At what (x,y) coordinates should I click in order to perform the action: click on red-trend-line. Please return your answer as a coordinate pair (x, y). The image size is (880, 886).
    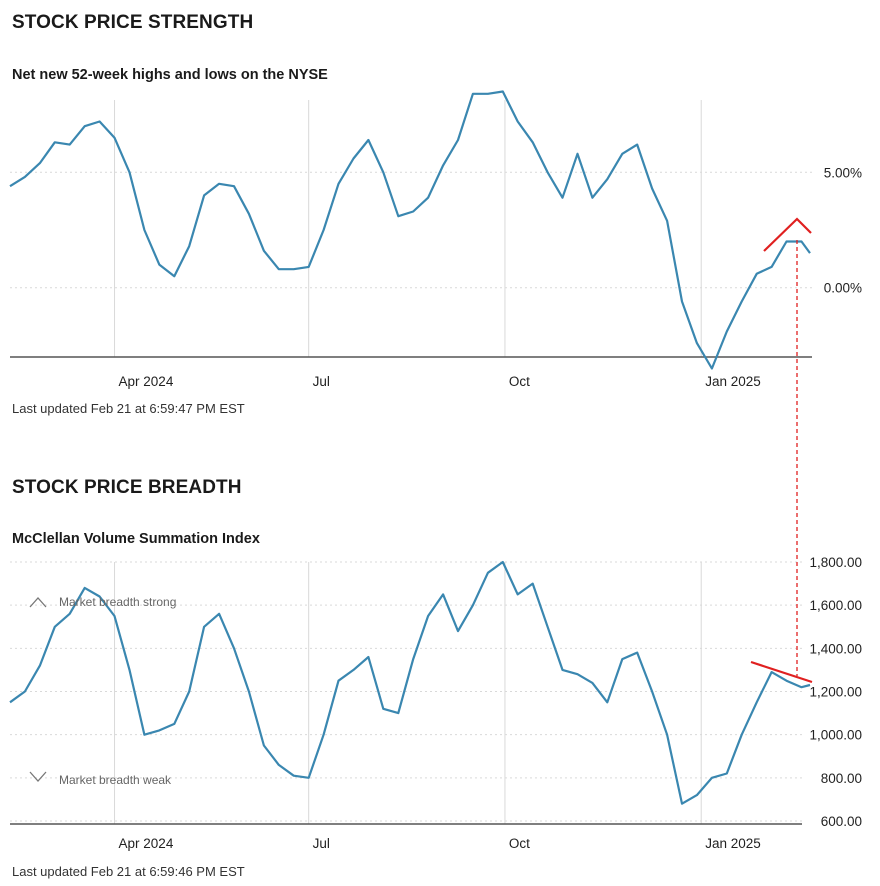
    Looking at the image, I should click on (781, 672).